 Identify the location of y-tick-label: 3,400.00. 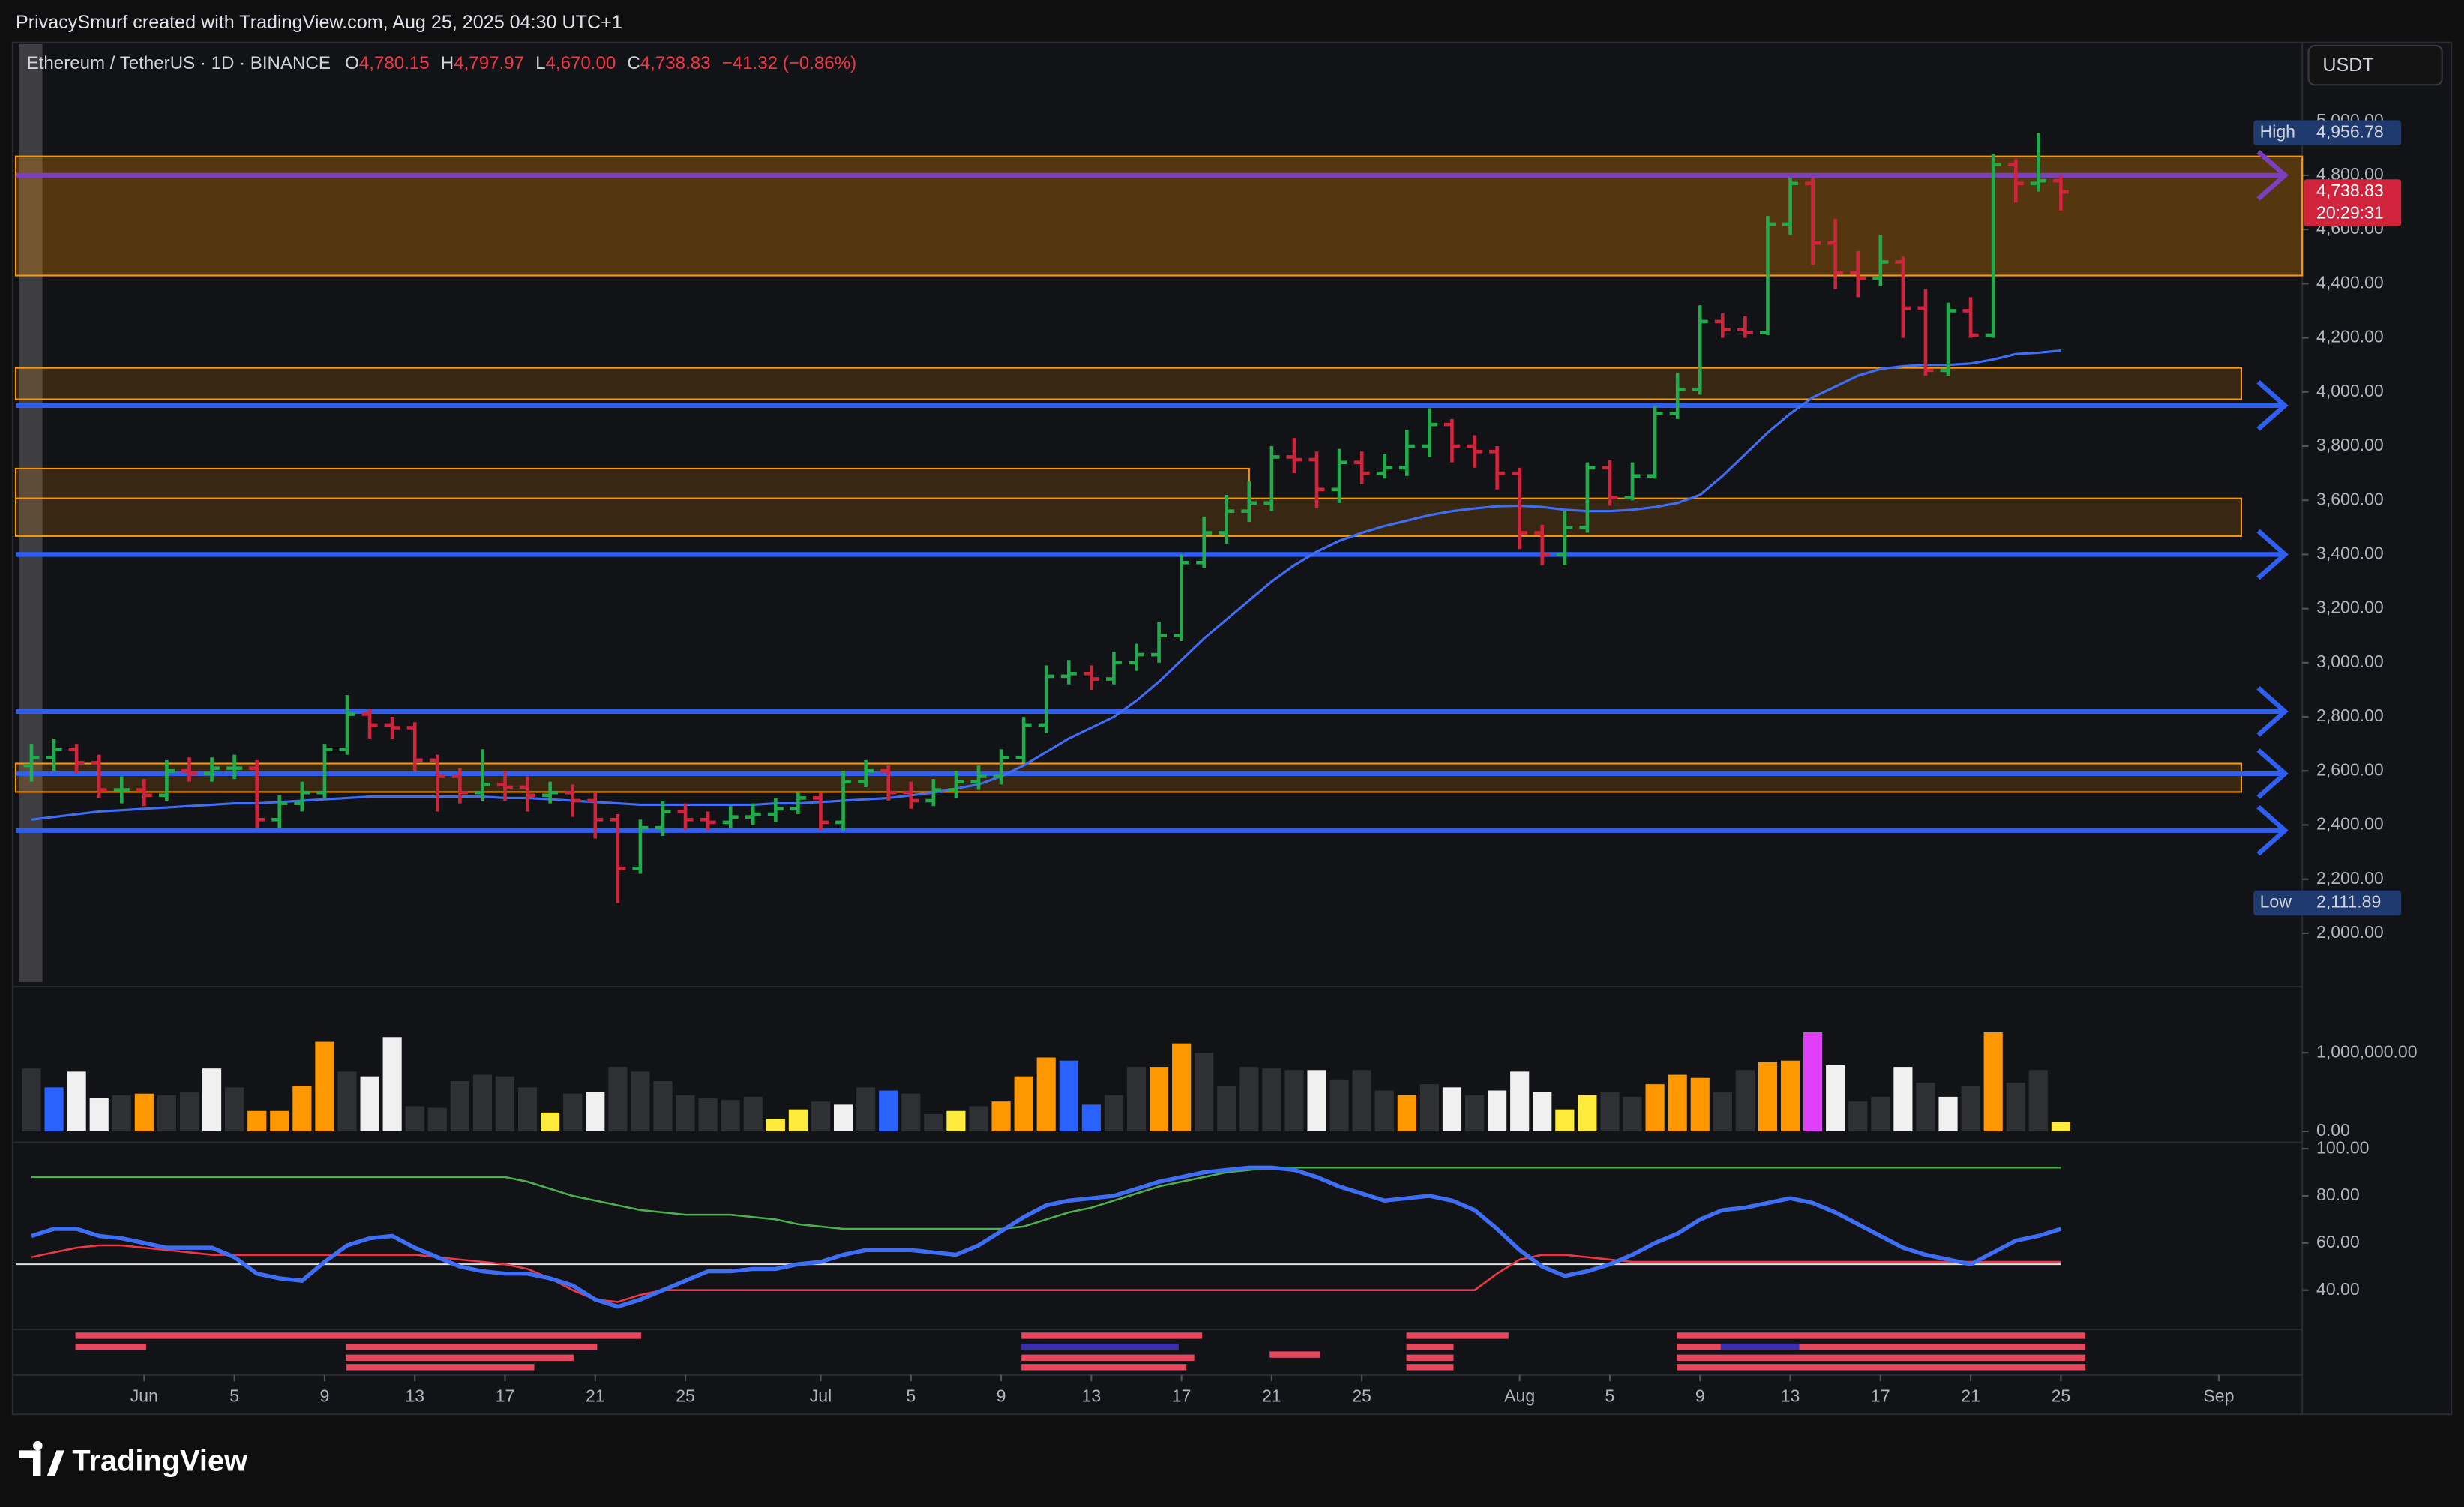
(2350, 553).